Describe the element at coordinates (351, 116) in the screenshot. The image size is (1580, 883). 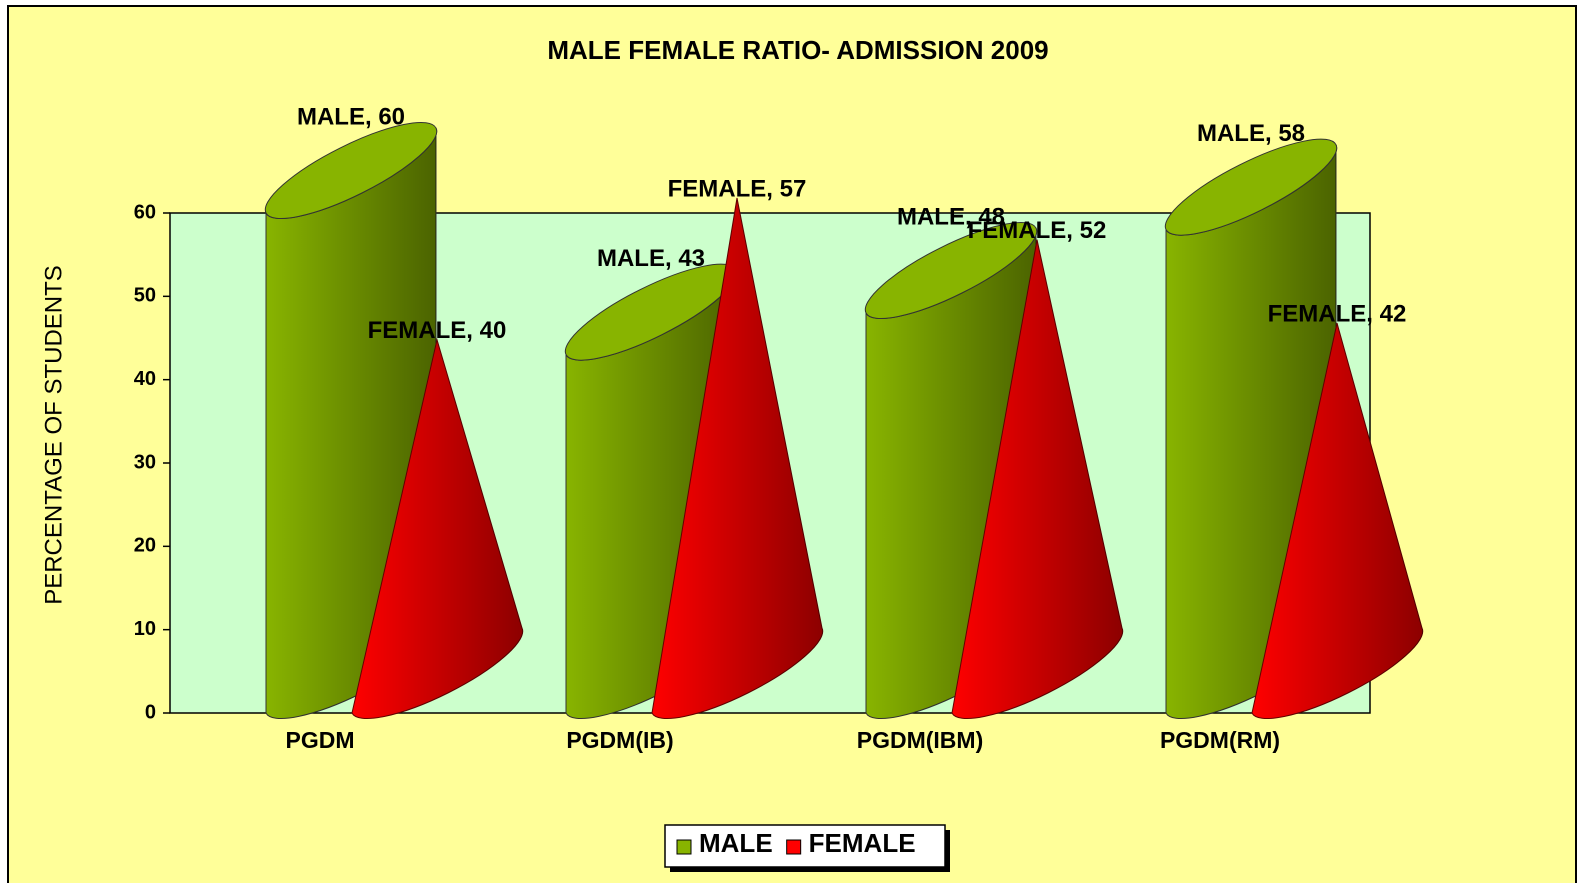
I see `data-label: MALE, 60` at that location.